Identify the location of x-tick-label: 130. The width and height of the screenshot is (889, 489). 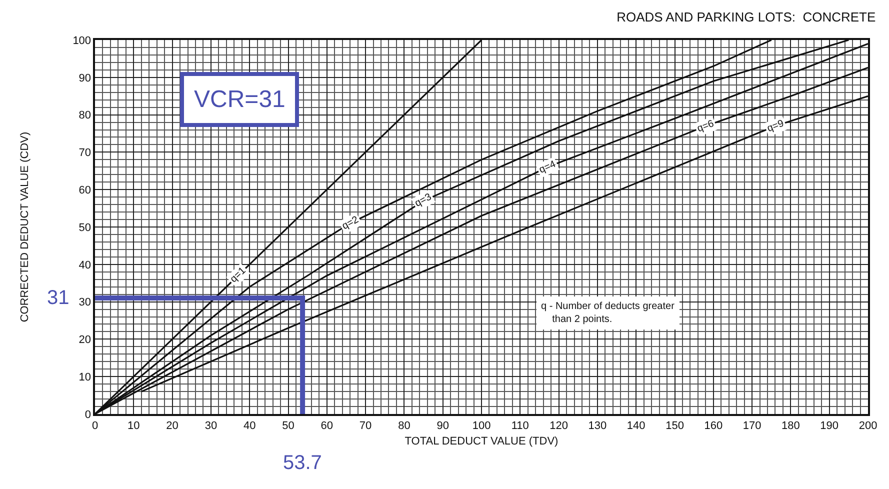
(597, 426).